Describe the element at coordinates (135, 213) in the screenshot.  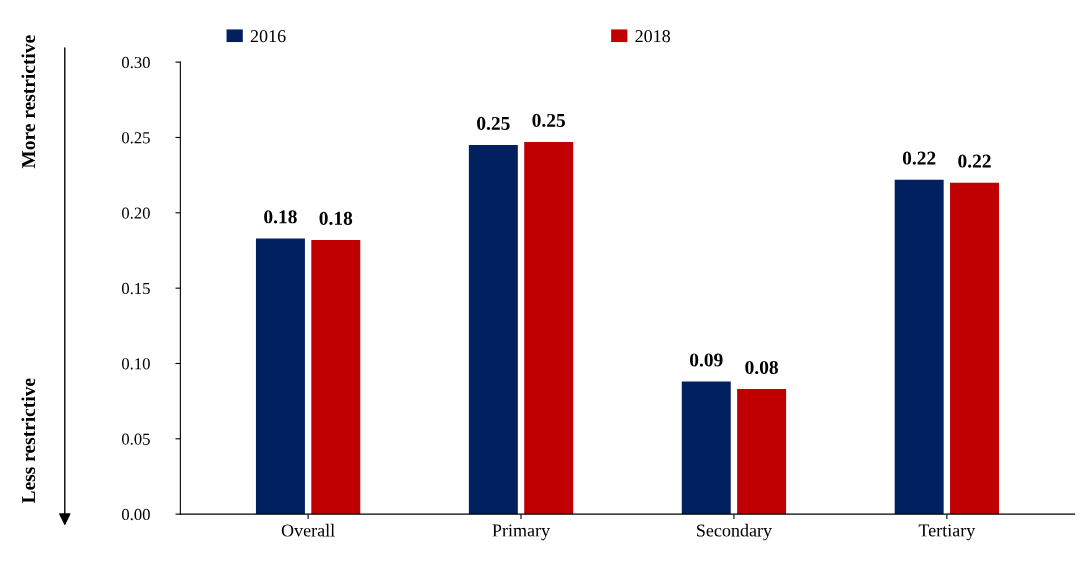
I see `y-tick-label: 0.20` at that location.